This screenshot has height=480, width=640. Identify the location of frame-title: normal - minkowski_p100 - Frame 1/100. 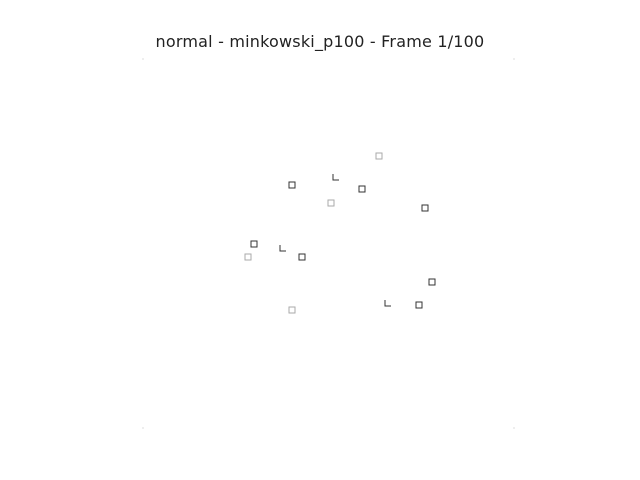
(320, 41).